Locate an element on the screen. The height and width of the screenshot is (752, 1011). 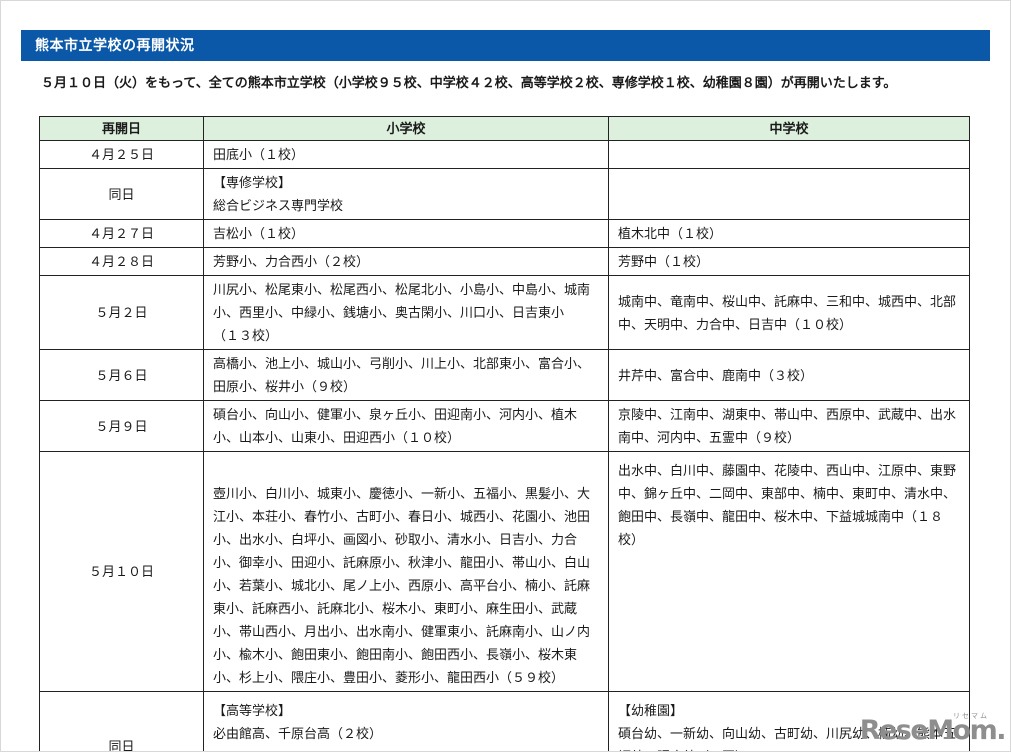
cell-reopen-date: ４月２５日 is located at coordinates (121, 154).